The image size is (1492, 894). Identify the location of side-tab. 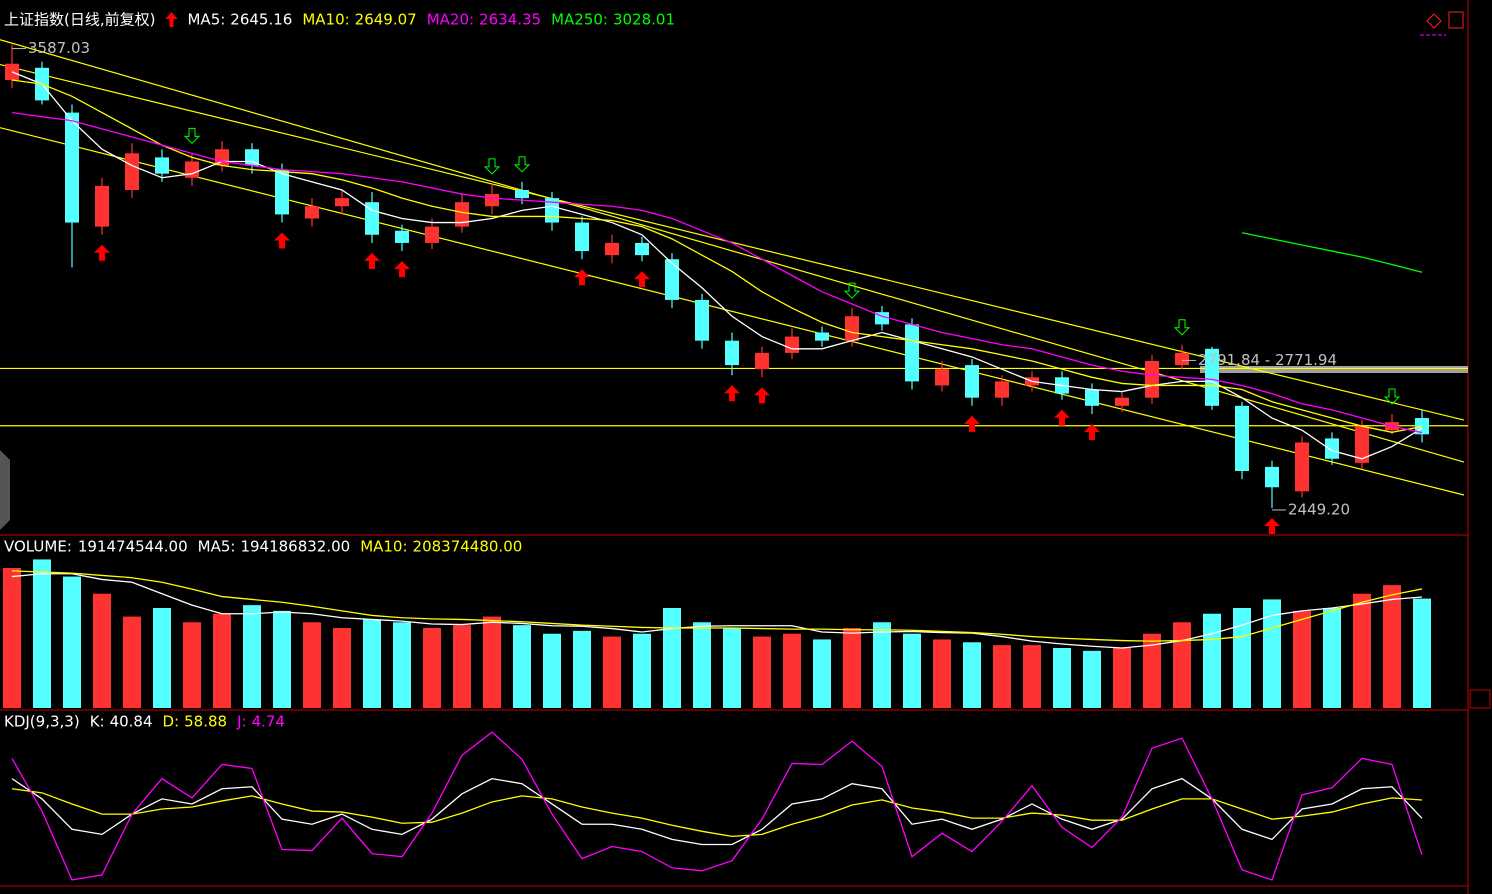
(5, 490).